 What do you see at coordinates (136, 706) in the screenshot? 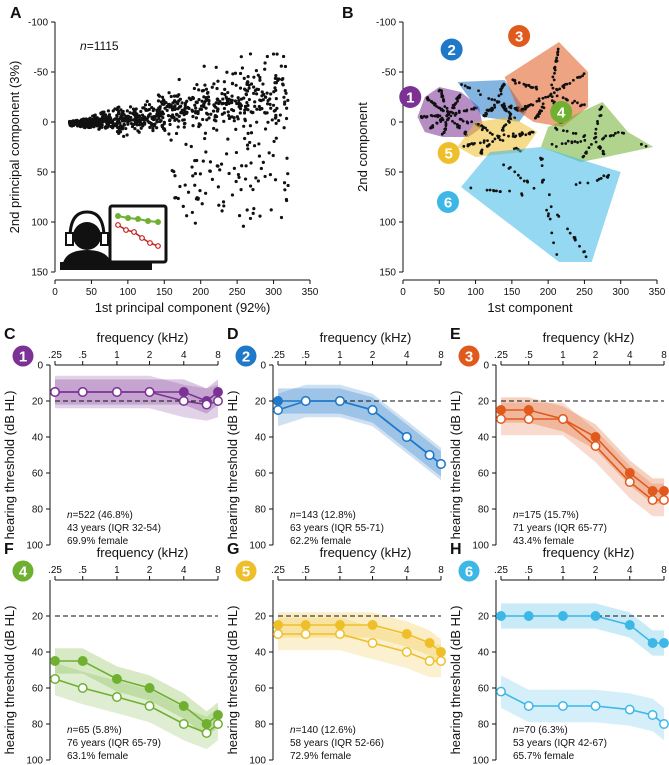
I see `worse-ear-band` at bounding box center [136, 706].